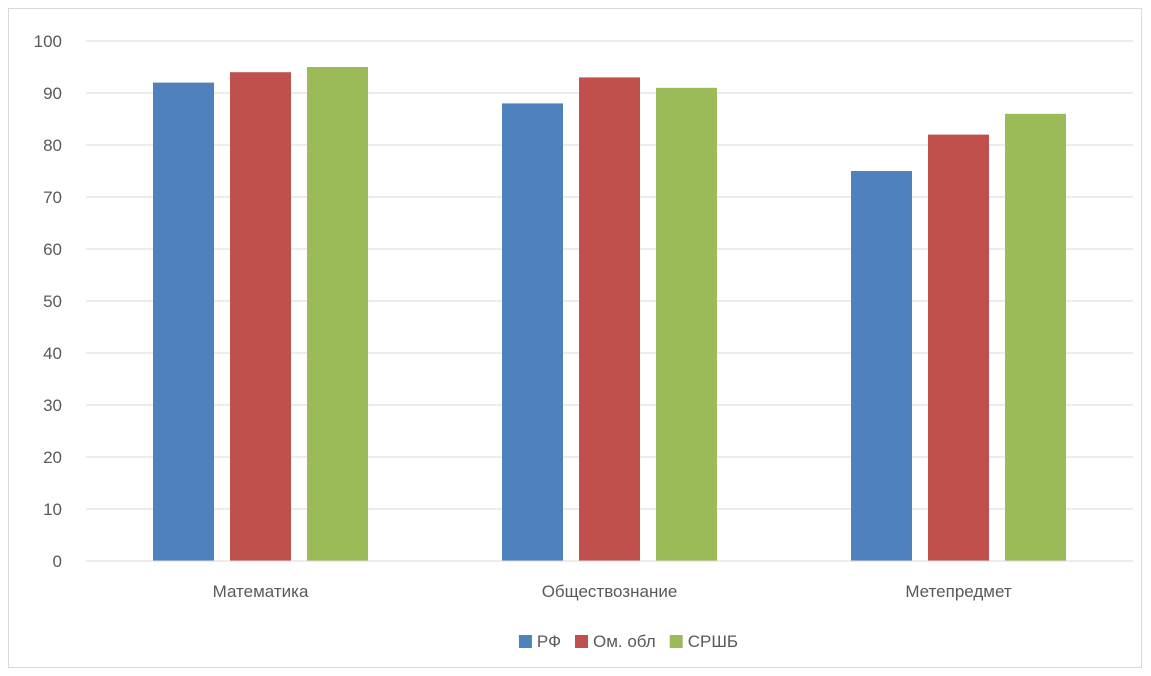 This screenshot has height=676, width=1151. I want to click on y-tick-label: 10, so click(52, 509).